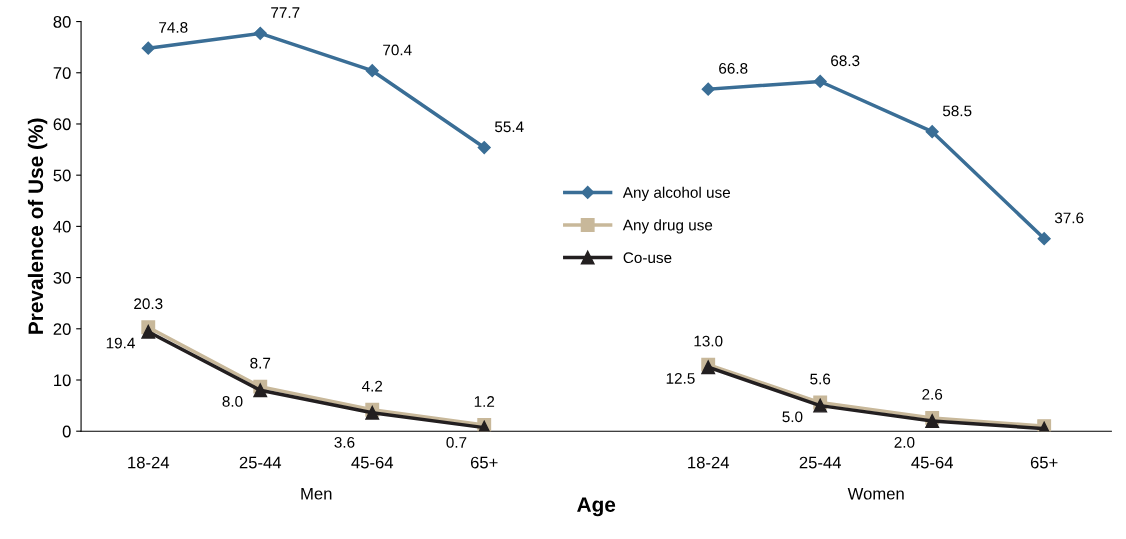  Describe the element at coordinates (397, 50) in the screenshot. I see `data-label: 70.4` at that location.